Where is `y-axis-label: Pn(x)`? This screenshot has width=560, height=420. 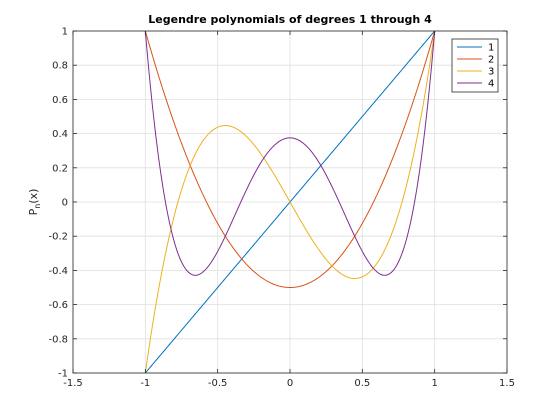 y-axis-label: Pn(x) is located at coordinates (34, 202).